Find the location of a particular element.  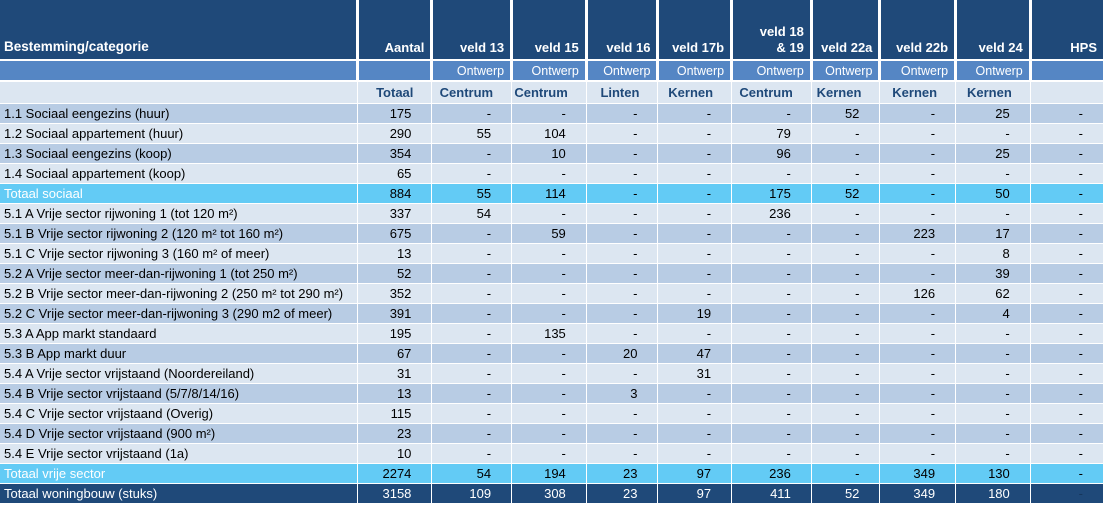

column-header-category: Bestemming/categorie is located at coordinates (179, 30).